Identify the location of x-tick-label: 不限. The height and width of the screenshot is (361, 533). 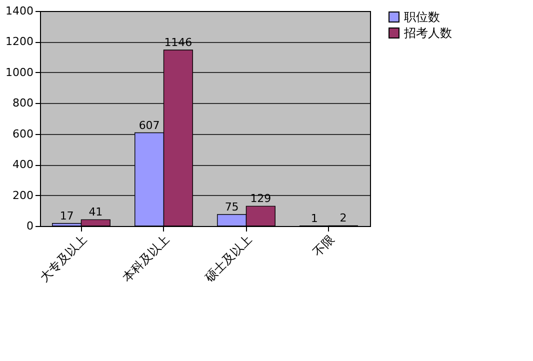
(324, 245).